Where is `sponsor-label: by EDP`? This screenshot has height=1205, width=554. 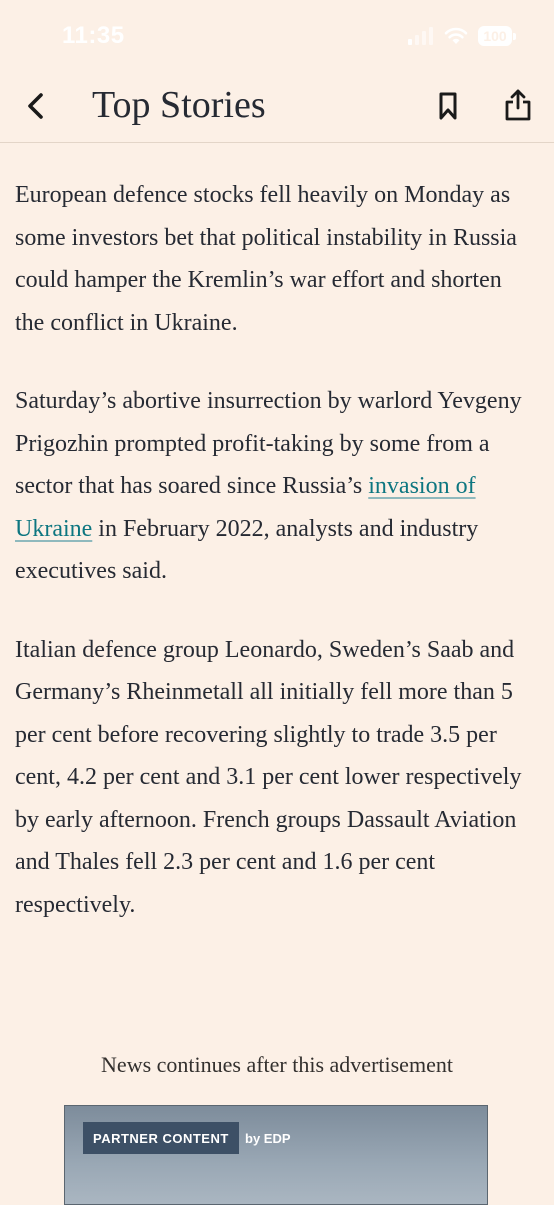 sponsor-label: by EDP is located at coordinates (268, 1138).